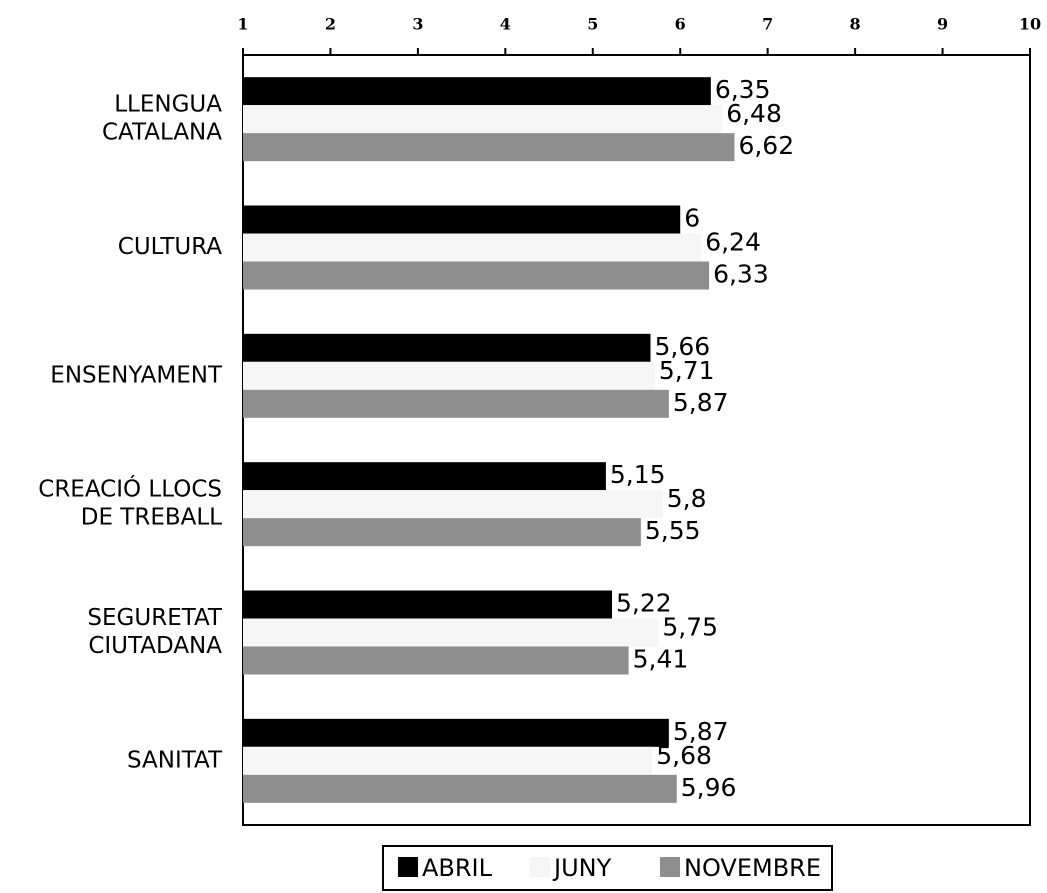 Image resolution: width=1047 pixels, height=893 pixels. Describe the element at coordinates (582, 868) in the screenshot. I see `legend-label: JUNY` at that location.